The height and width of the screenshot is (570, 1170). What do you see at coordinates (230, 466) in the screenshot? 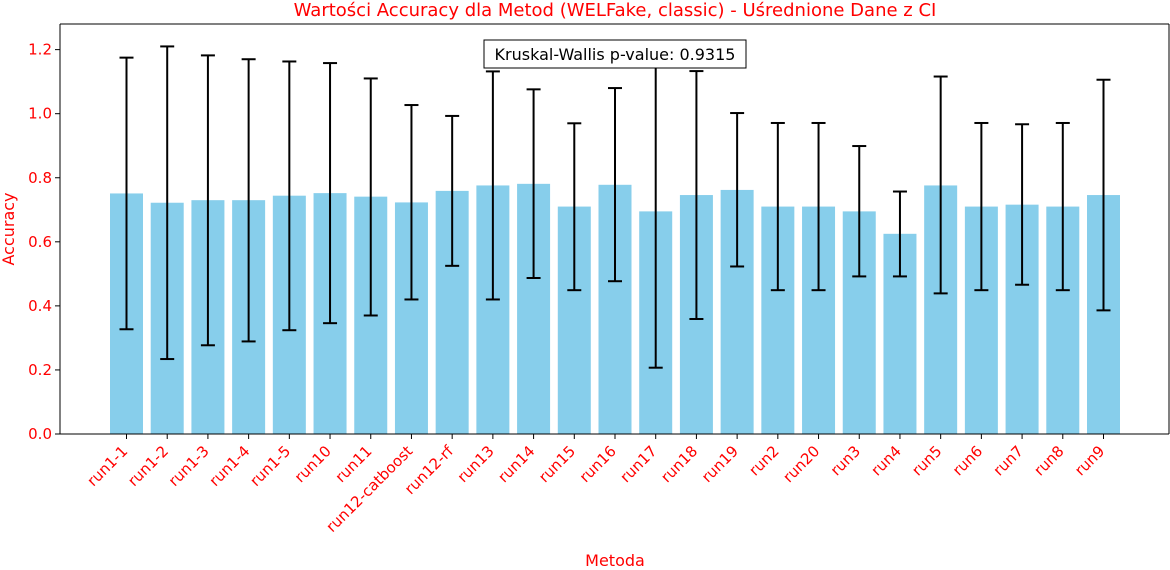
I see `x-tick-label: run1-4` at bounding box center [230, 466].